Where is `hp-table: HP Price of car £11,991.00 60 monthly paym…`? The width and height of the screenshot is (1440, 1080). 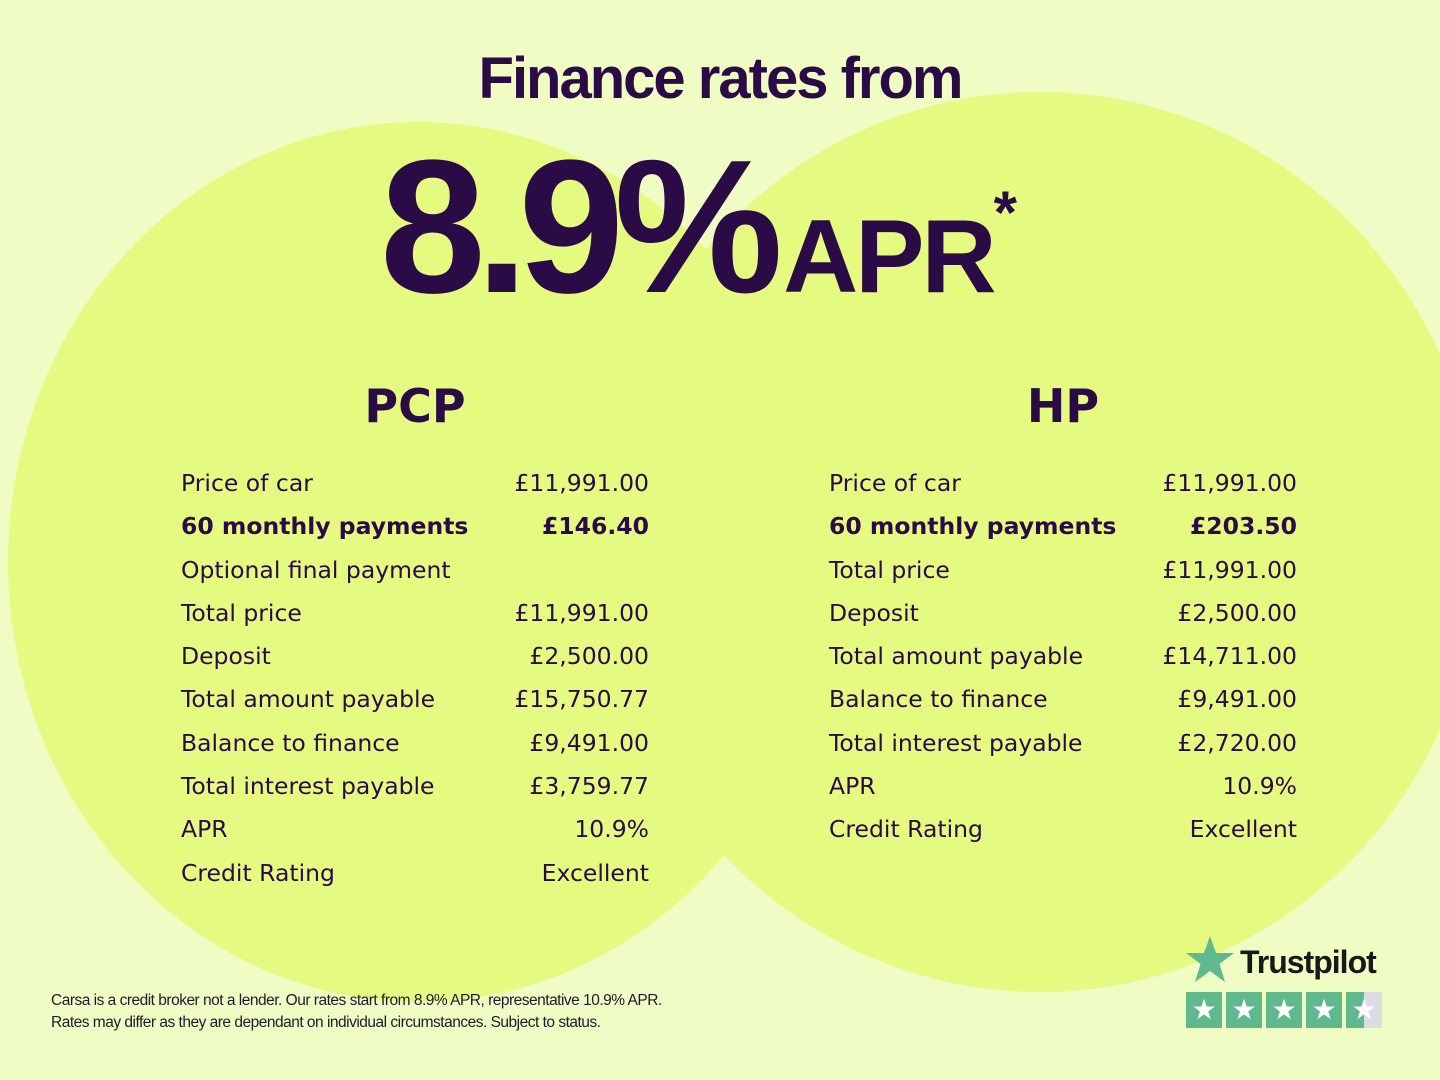
hp-table: HP Price of car £11,991.00 60 monthly paym… is located at coordinates (1063, 615).